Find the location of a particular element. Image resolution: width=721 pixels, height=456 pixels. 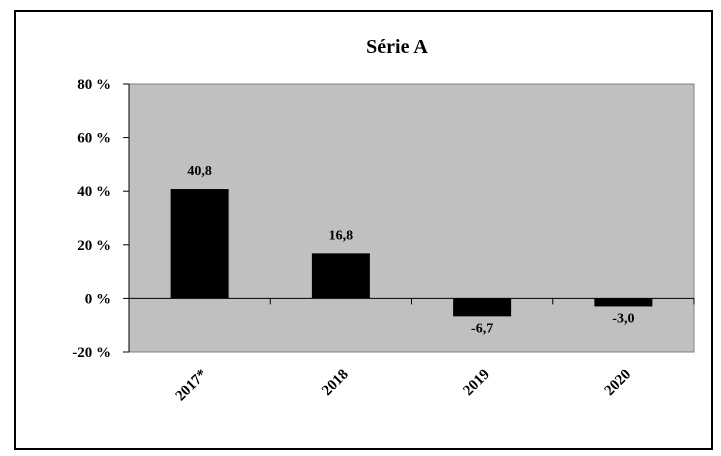

category-label: 2020 is located at coordinates (618, 383).